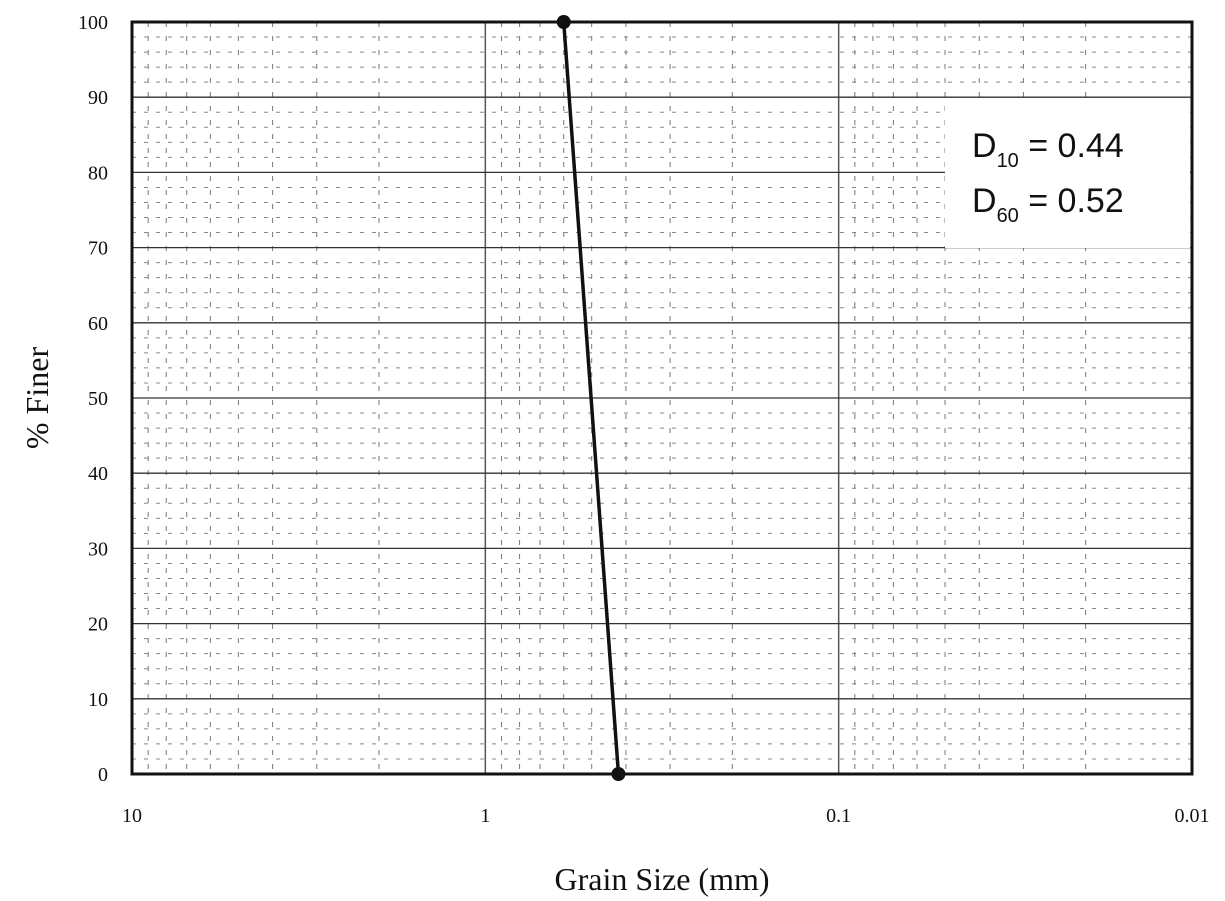 Image resolution: width=1225 pixels, height=901 pixels. Describe the element at coordinates (98, 625) in the screenshot. I see `y-tick-label: 20` at that location.